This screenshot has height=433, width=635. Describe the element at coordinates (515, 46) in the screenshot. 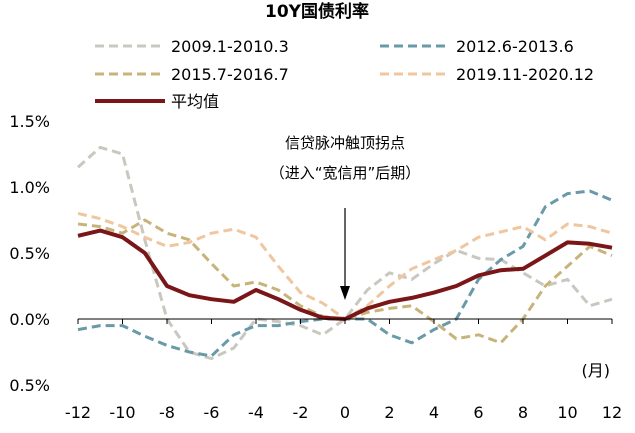

I see `legend-label-1: 2012.6-2013.6` at that location.